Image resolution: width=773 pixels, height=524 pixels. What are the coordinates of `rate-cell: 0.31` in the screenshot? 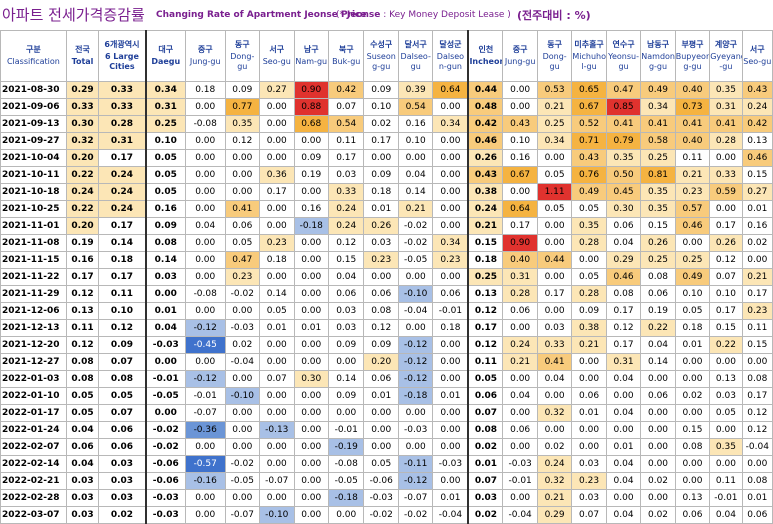 It's located at (165, 107).